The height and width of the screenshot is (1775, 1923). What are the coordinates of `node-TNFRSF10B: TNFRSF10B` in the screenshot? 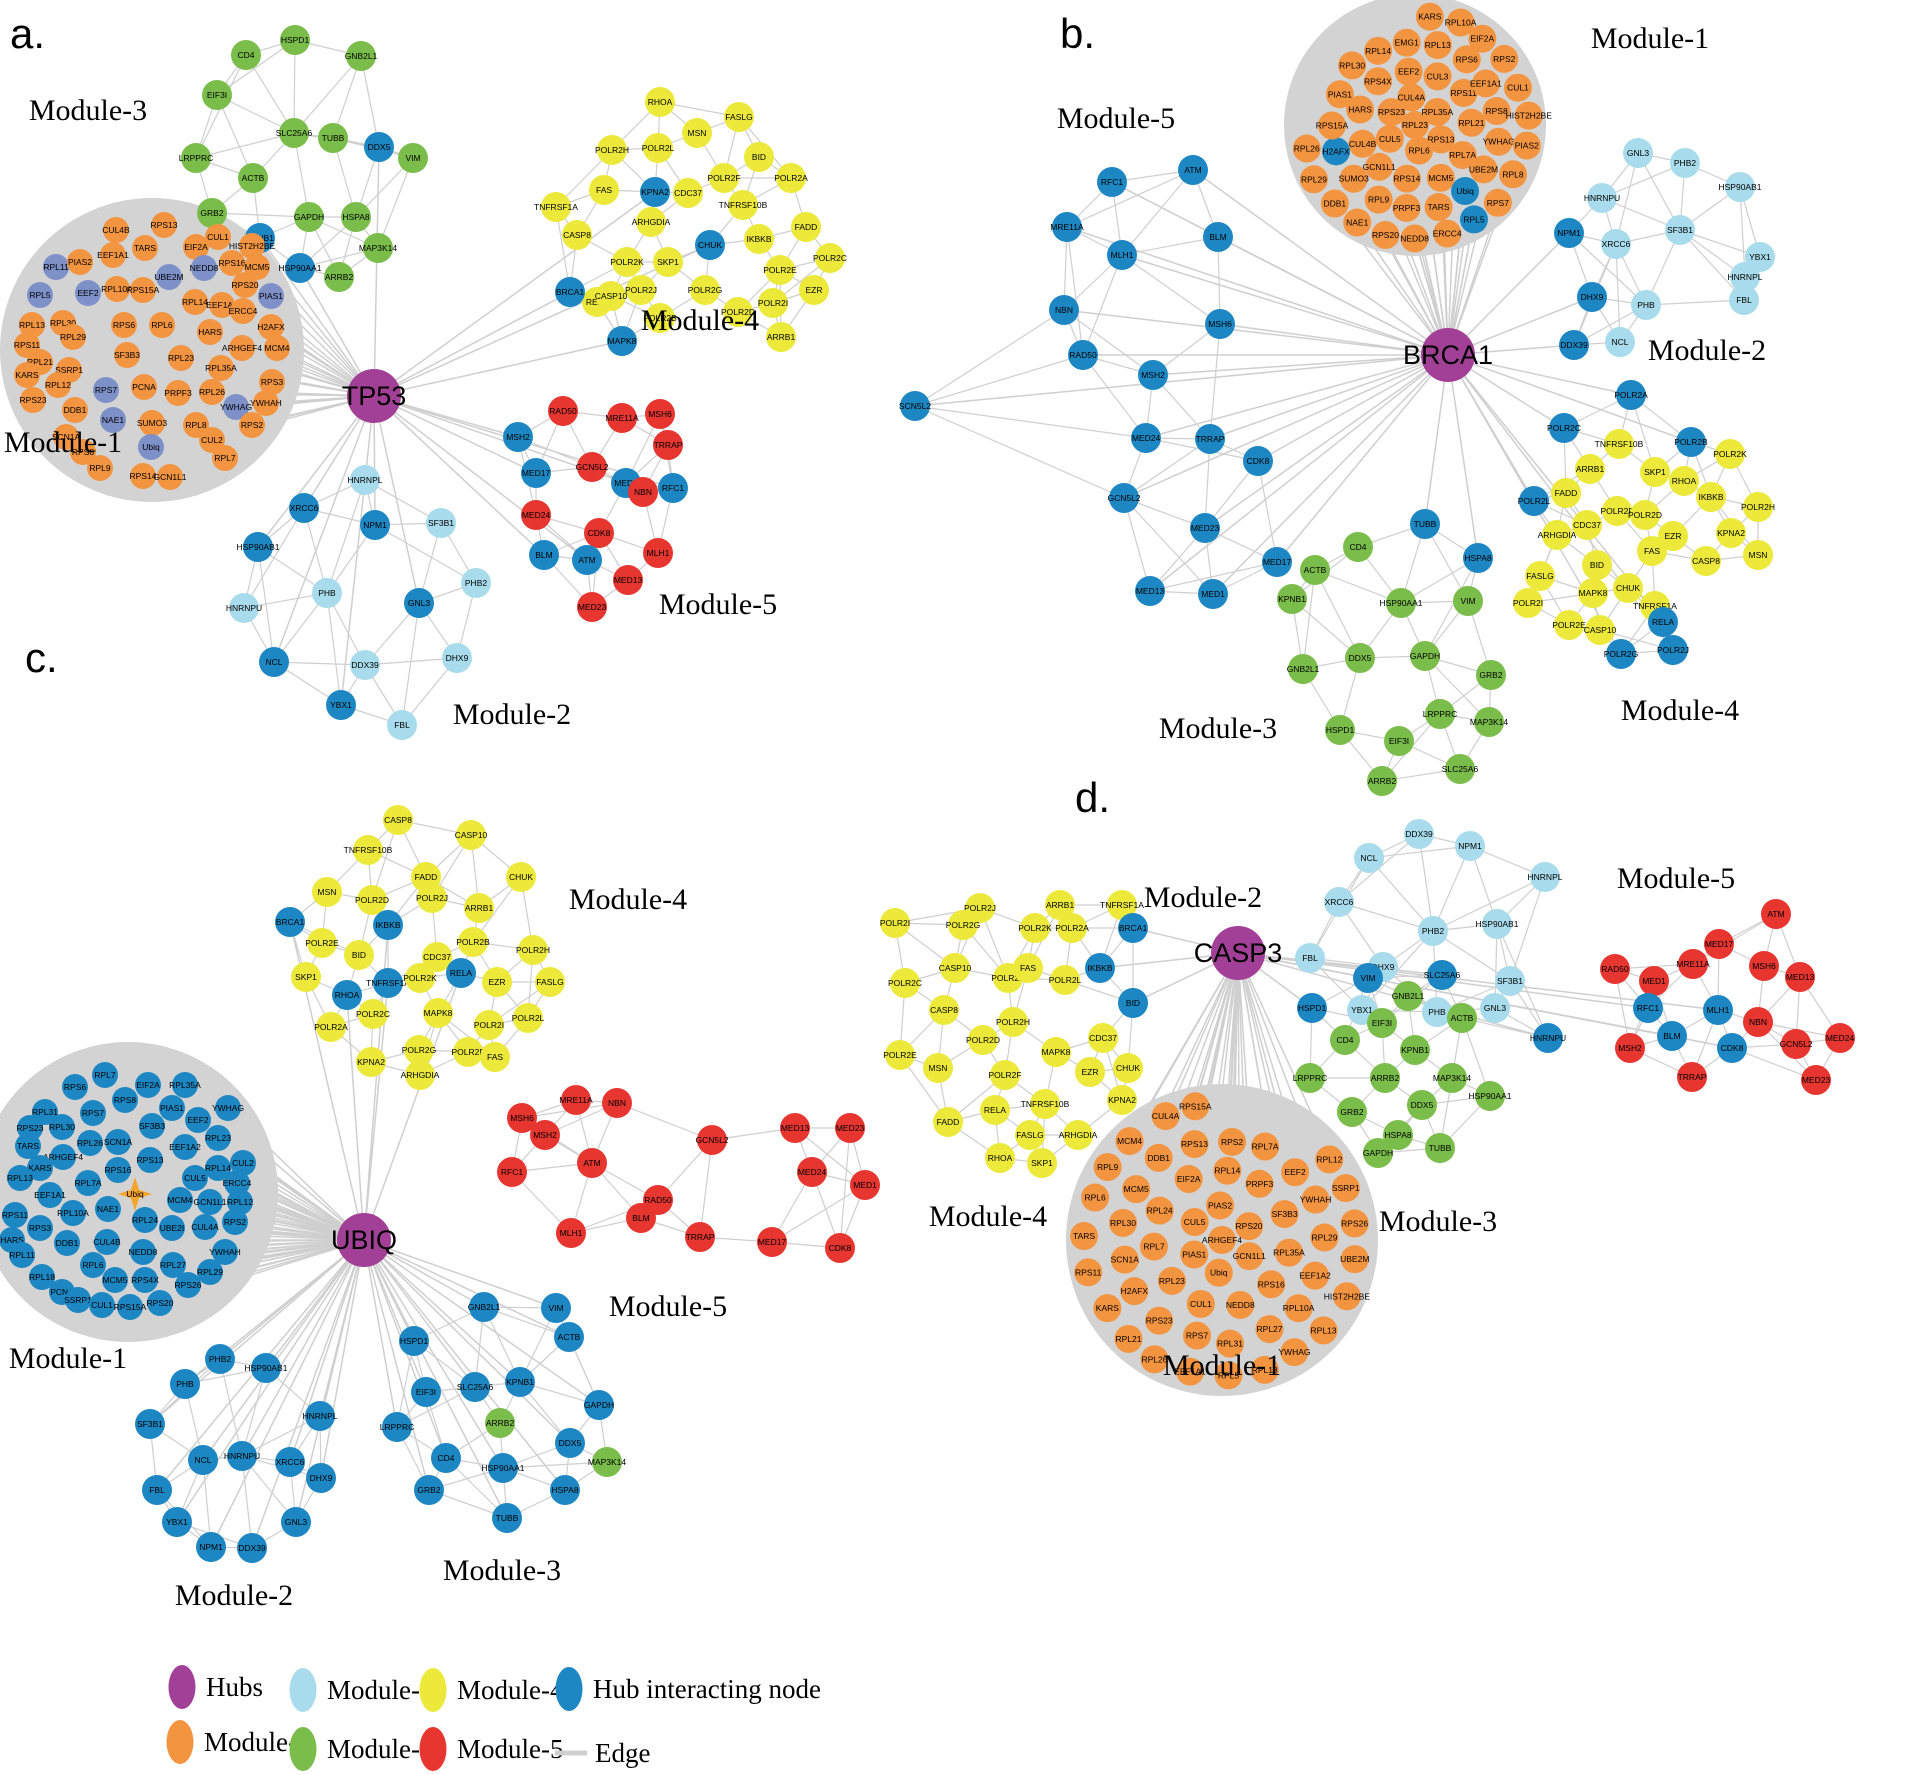 It's located at (1045, 1104).